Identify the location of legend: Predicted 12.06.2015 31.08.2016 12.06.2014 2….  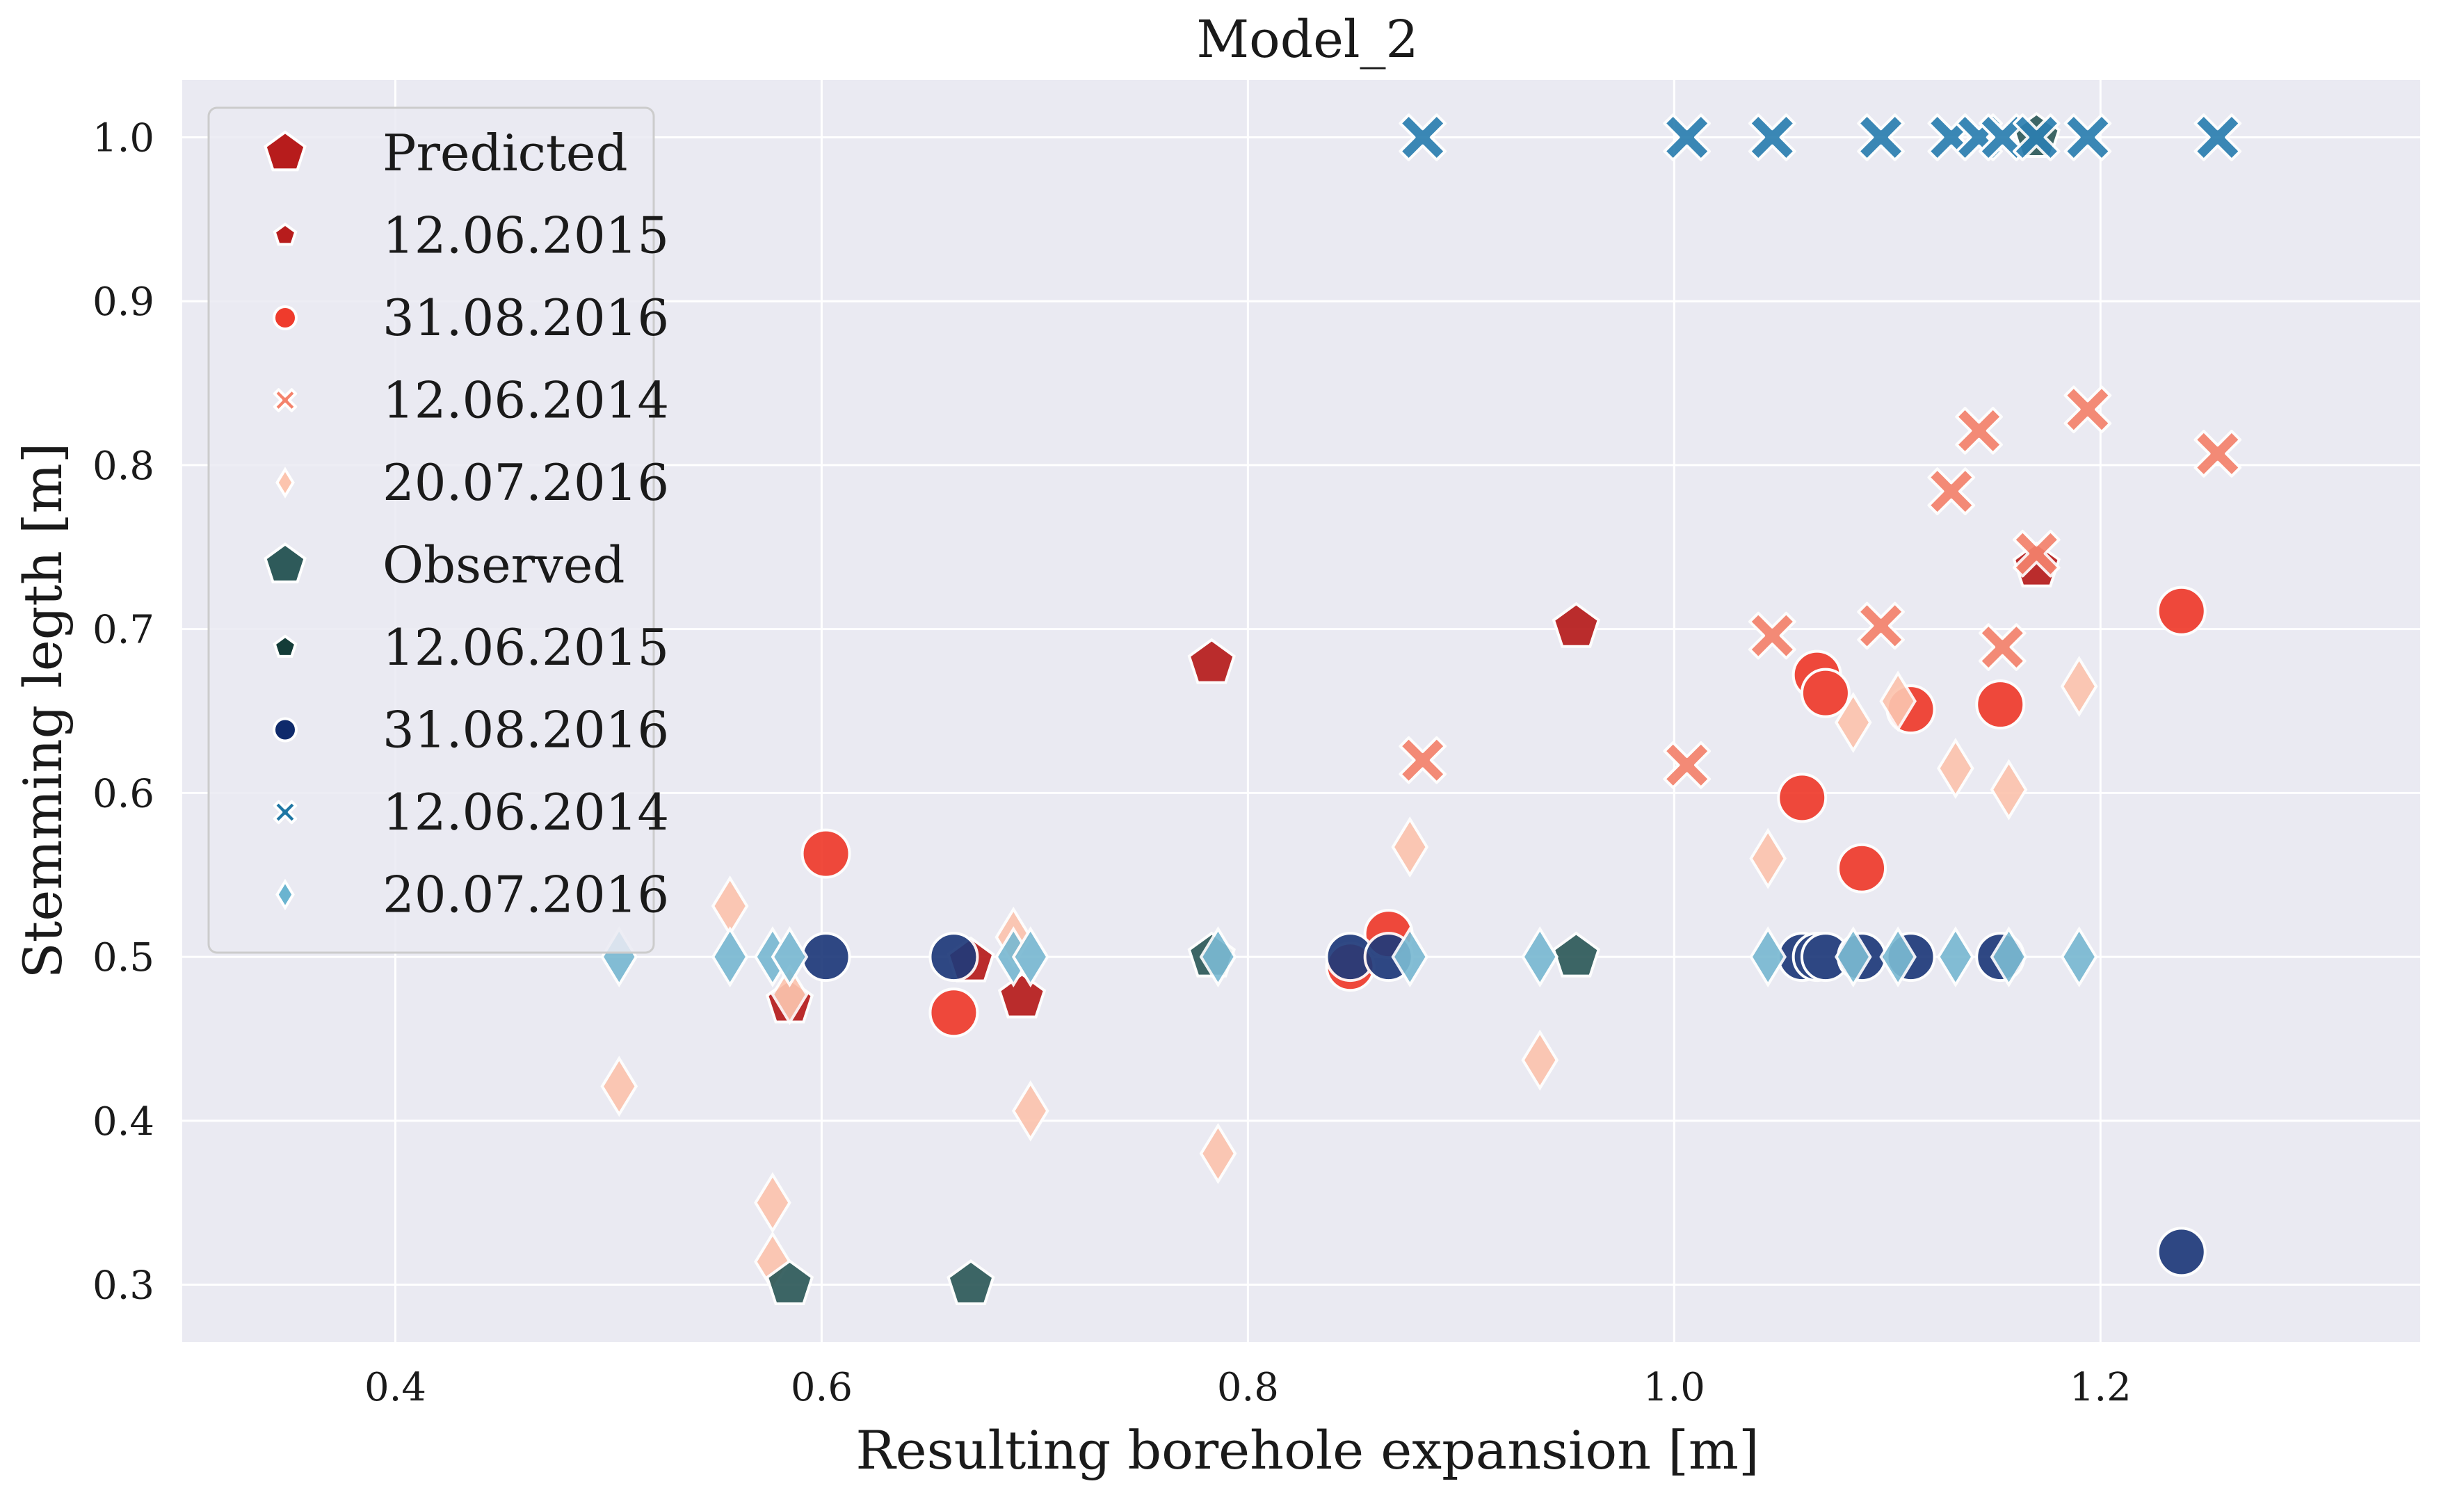
(438, 530).